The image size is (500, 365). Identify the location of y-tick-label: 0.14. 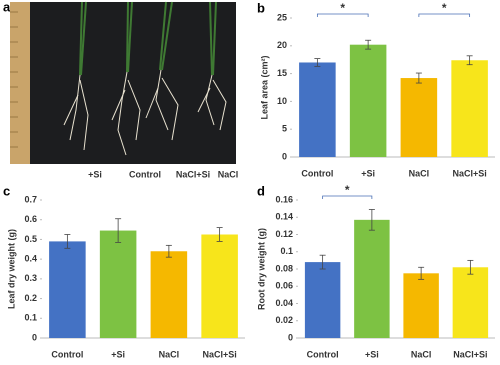
(284, 217).